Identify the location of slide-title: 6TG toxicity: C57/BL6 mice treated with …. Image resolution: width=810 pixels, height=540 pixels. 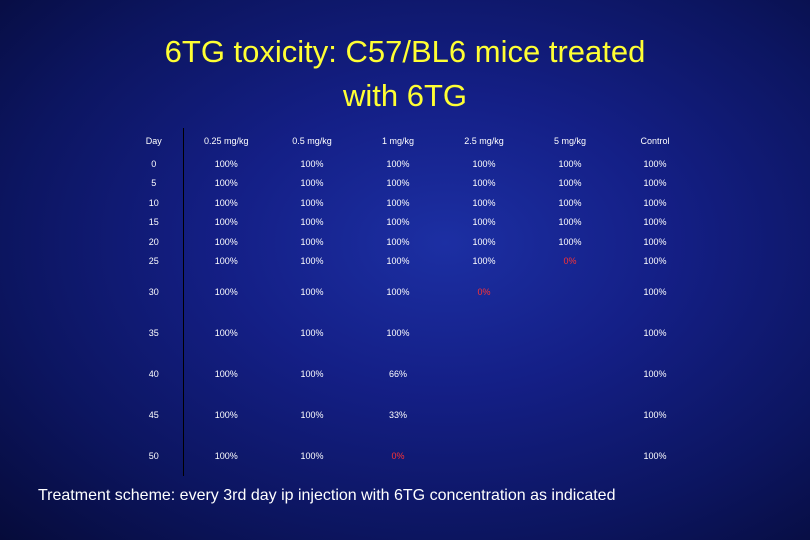
(405, 74).